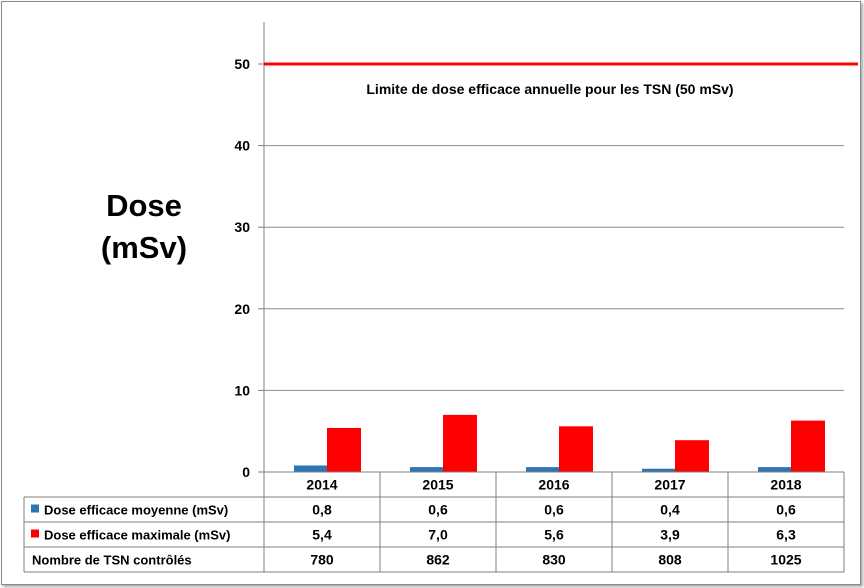  I want to click on y-axis-title-line2: (mSv), so click(144, 247).